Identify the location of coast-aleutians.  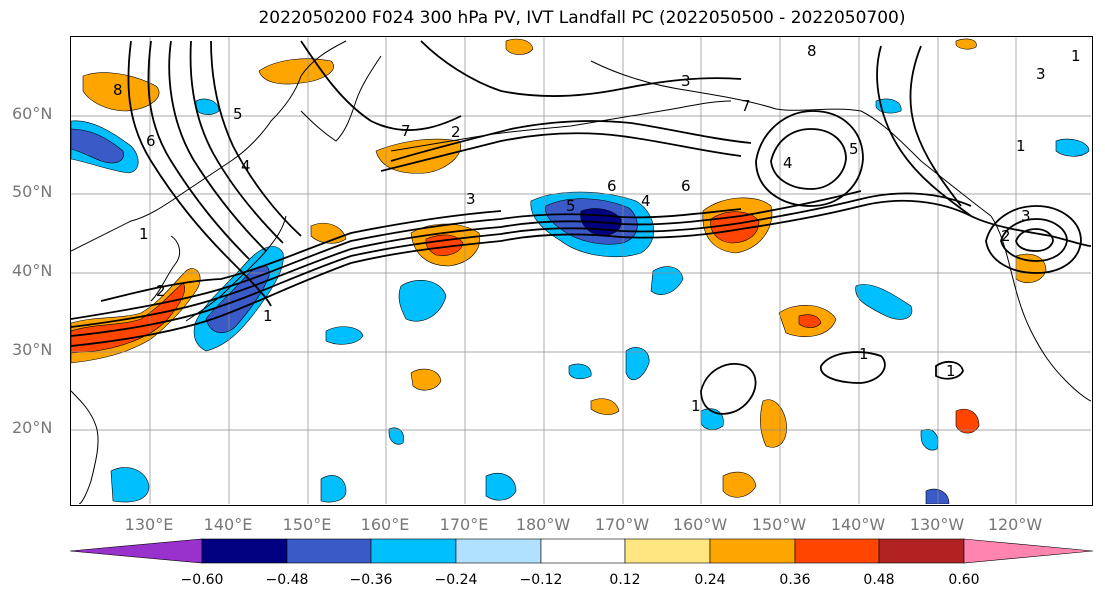
(561, 126).